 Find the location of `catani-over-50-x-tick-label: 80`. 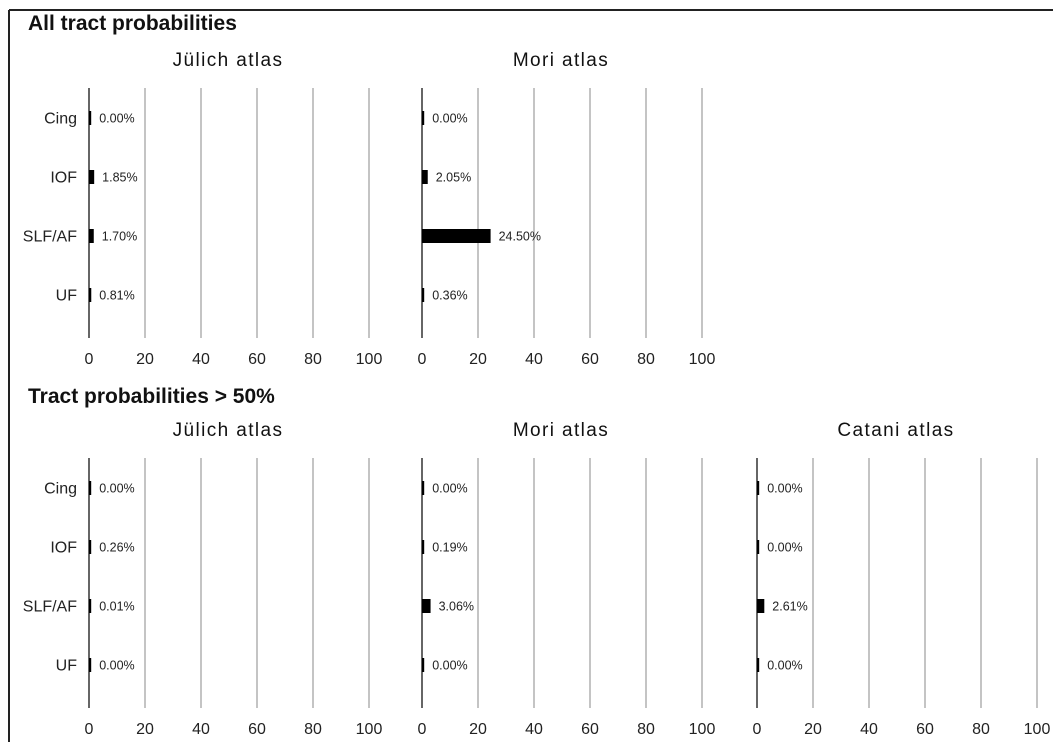

catani-over-50-x-tick-label: 80 is located at coordinates (981, 729).